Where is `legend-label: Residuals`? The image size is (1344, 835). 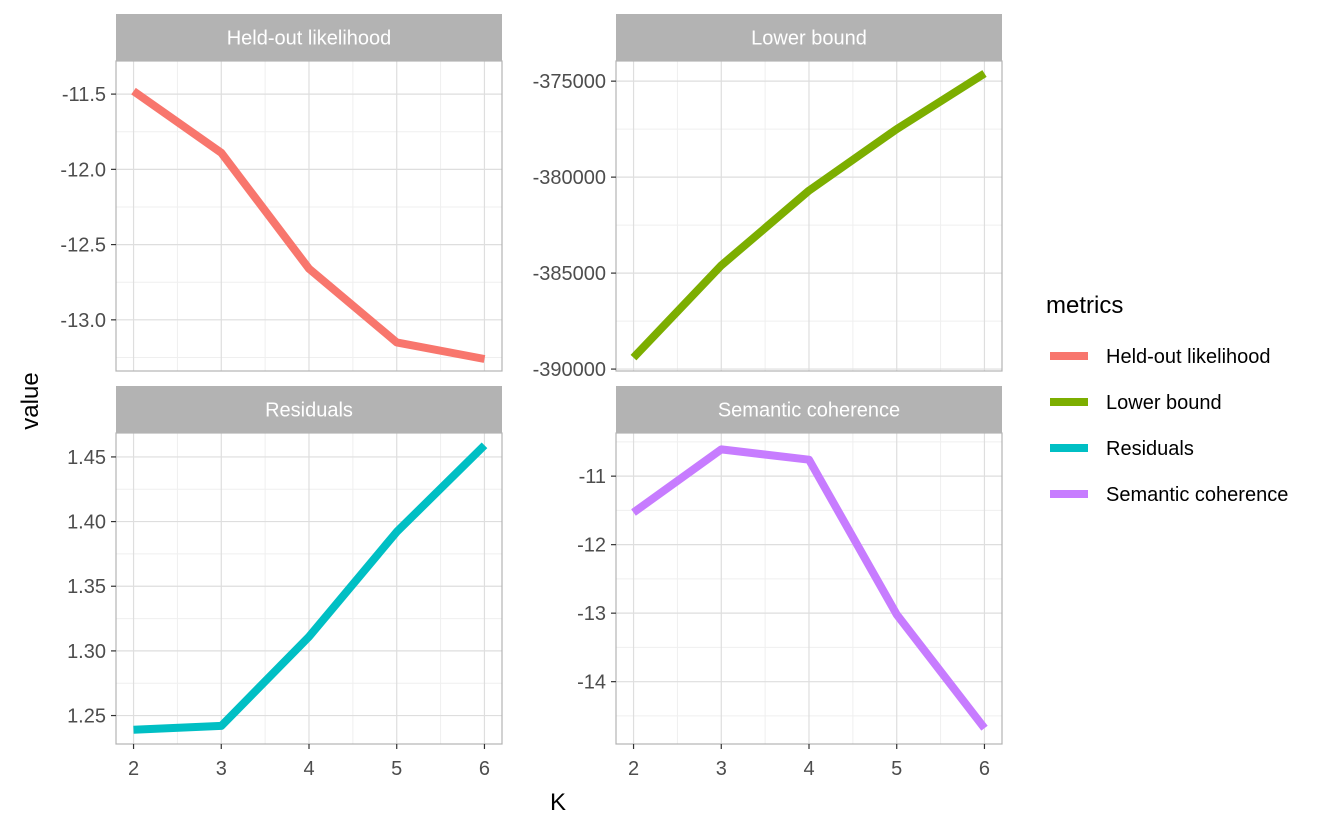 legend-label: Residuals is located at coordinates (1150, 449).